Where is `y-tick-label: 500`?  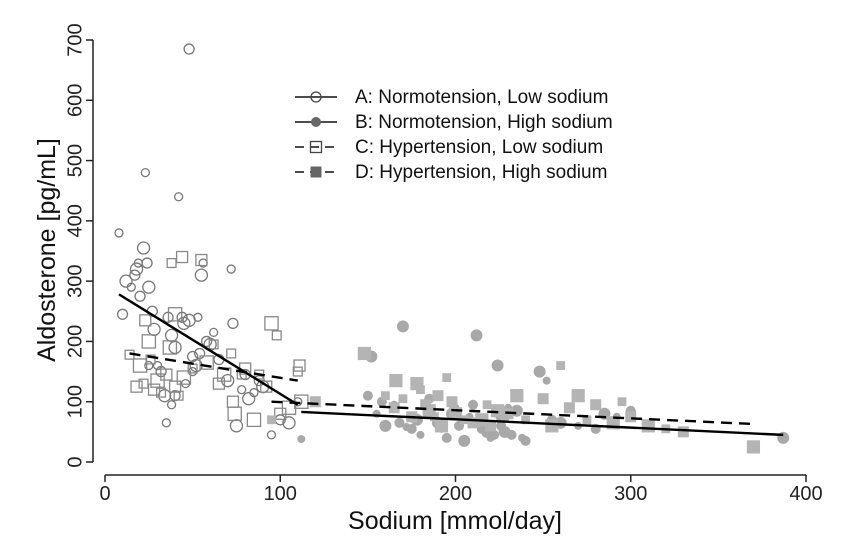
y-tick-label: 500 is located at coordinates (75, 160).